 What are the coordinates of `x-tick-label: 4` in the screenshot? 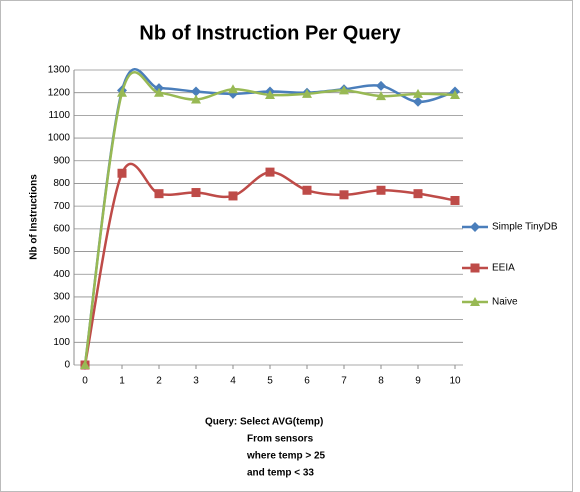 It's located at (233, 381).